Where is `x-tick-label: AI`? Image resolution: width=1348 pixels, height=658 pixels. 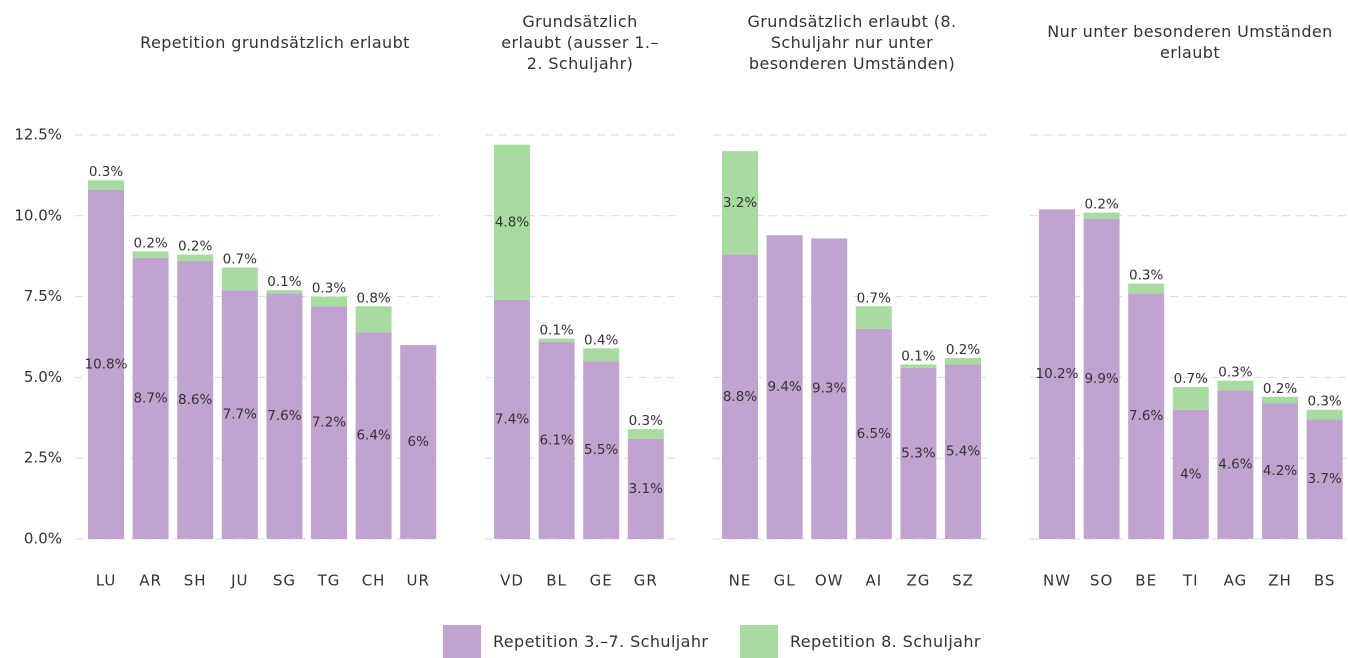 x-tick-label: AI is located at coordinates (873, 581).